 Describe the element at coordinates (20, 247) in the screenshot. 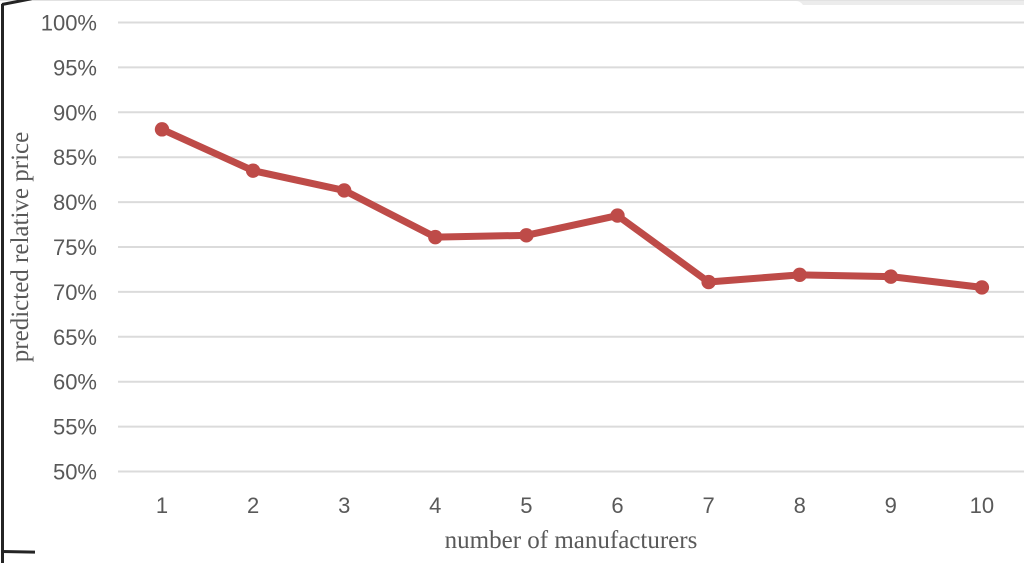

I see `y-axis-title: predicted relative price` at that location.